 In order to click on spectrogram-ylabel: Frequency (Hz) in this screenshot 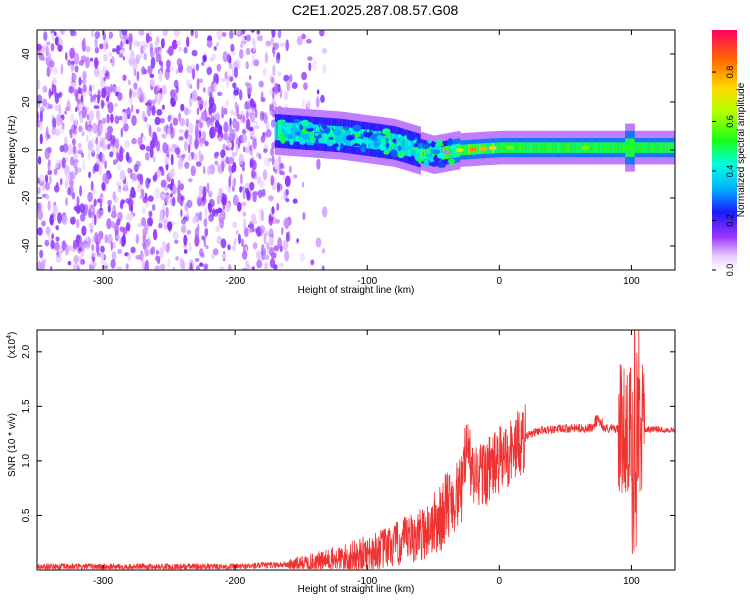, I will do `click(12, 150)`.